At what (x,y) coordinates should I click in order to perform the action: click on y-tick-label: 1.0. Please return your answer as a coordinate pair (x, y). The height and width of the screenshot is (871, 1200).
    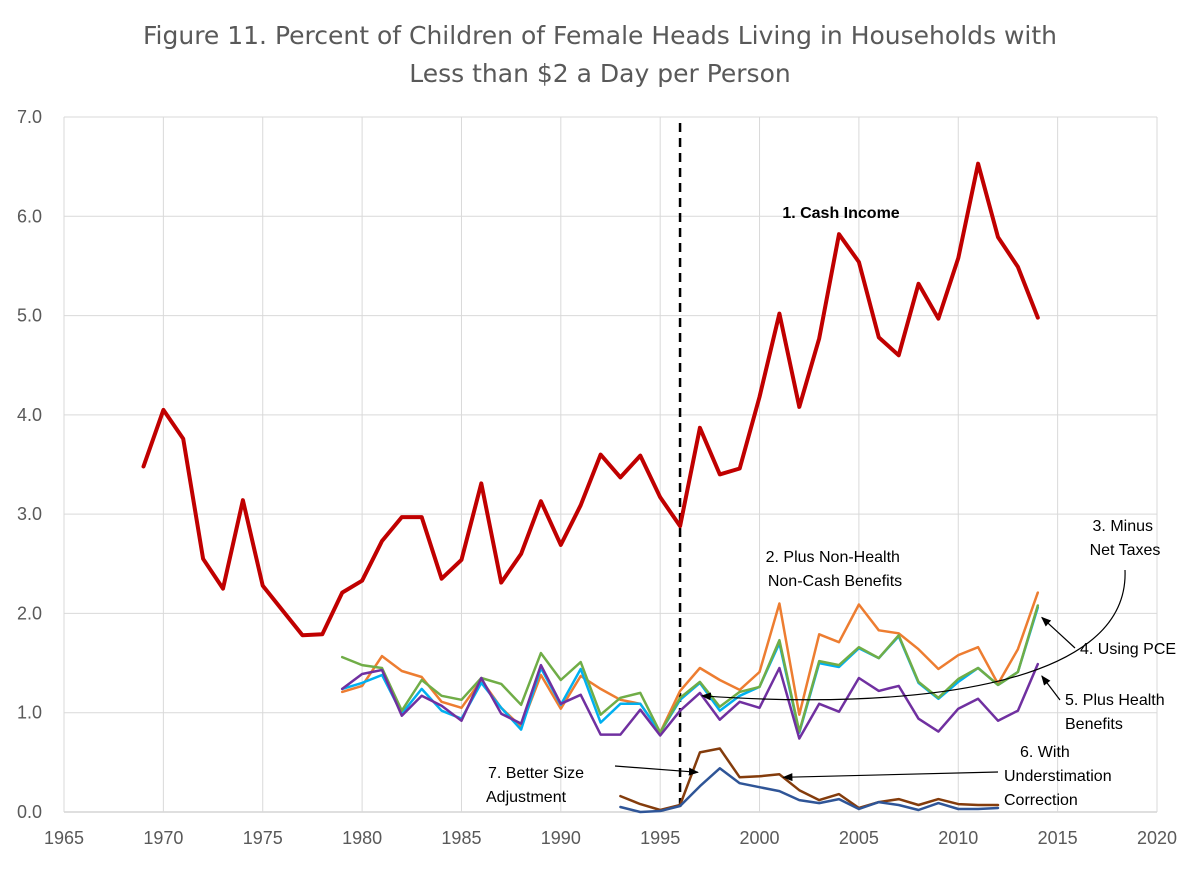
    Looking at the image, I should click on (29, 713).